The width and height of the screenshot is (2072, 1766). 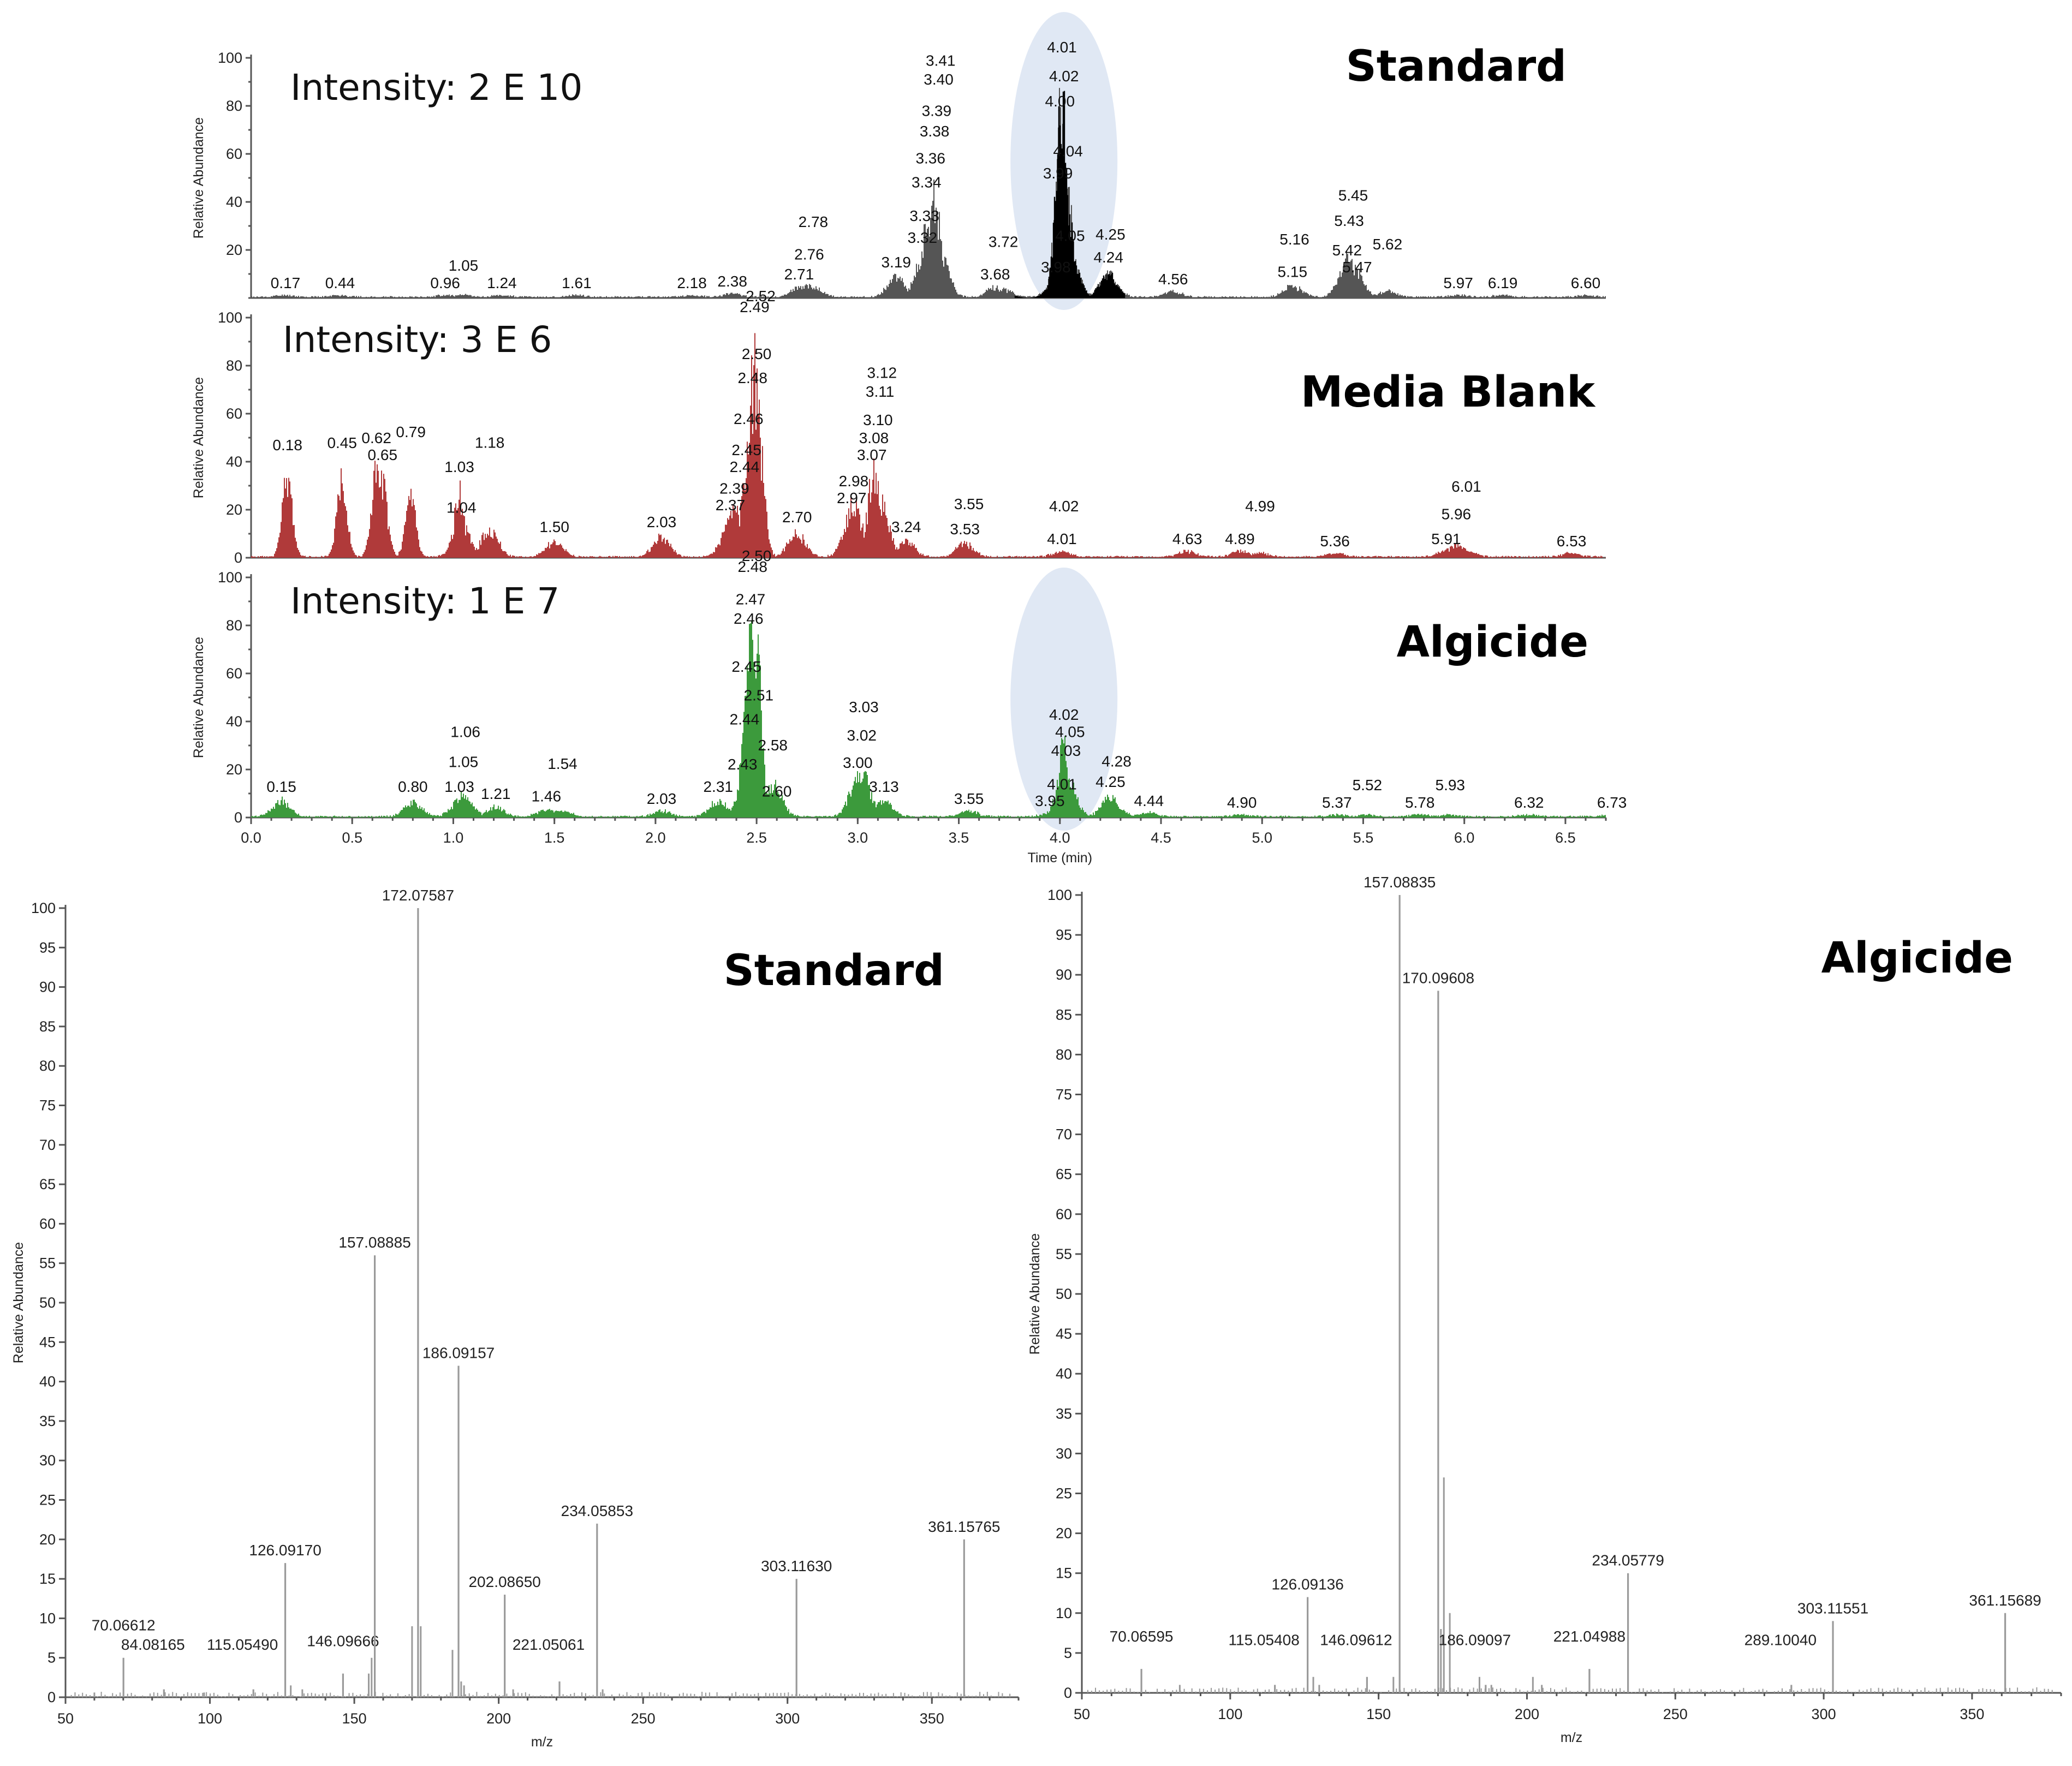 I want to click on y-axis-label: Relative Abundance, so click(x=1035, y=1294).